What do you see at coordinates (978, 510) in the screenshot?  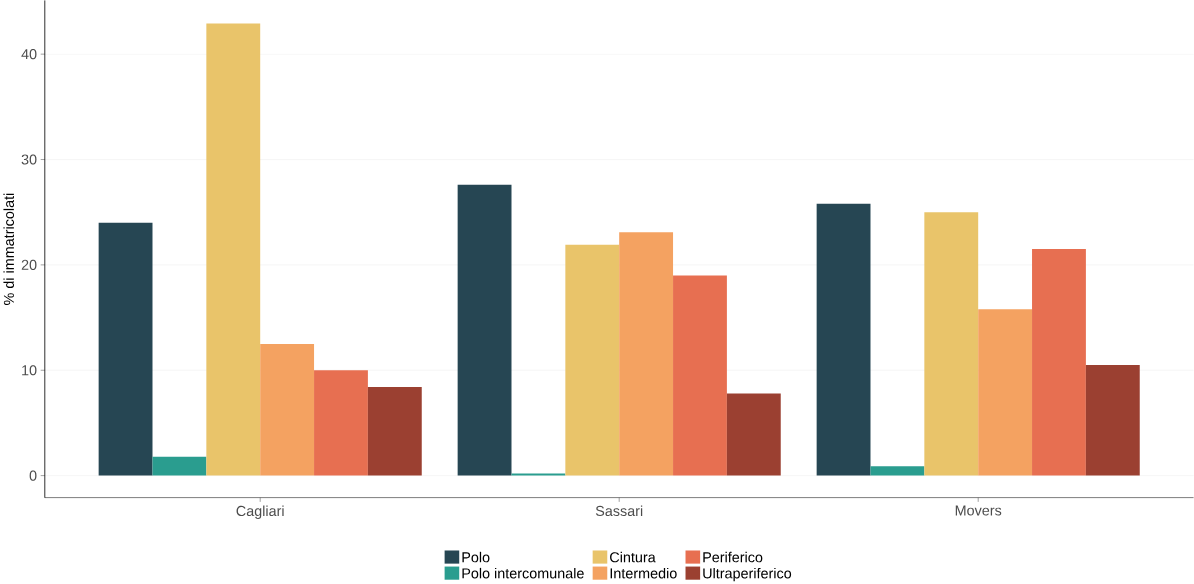 I see `x-tick-label: Movers` at bounding box center [978, 510].